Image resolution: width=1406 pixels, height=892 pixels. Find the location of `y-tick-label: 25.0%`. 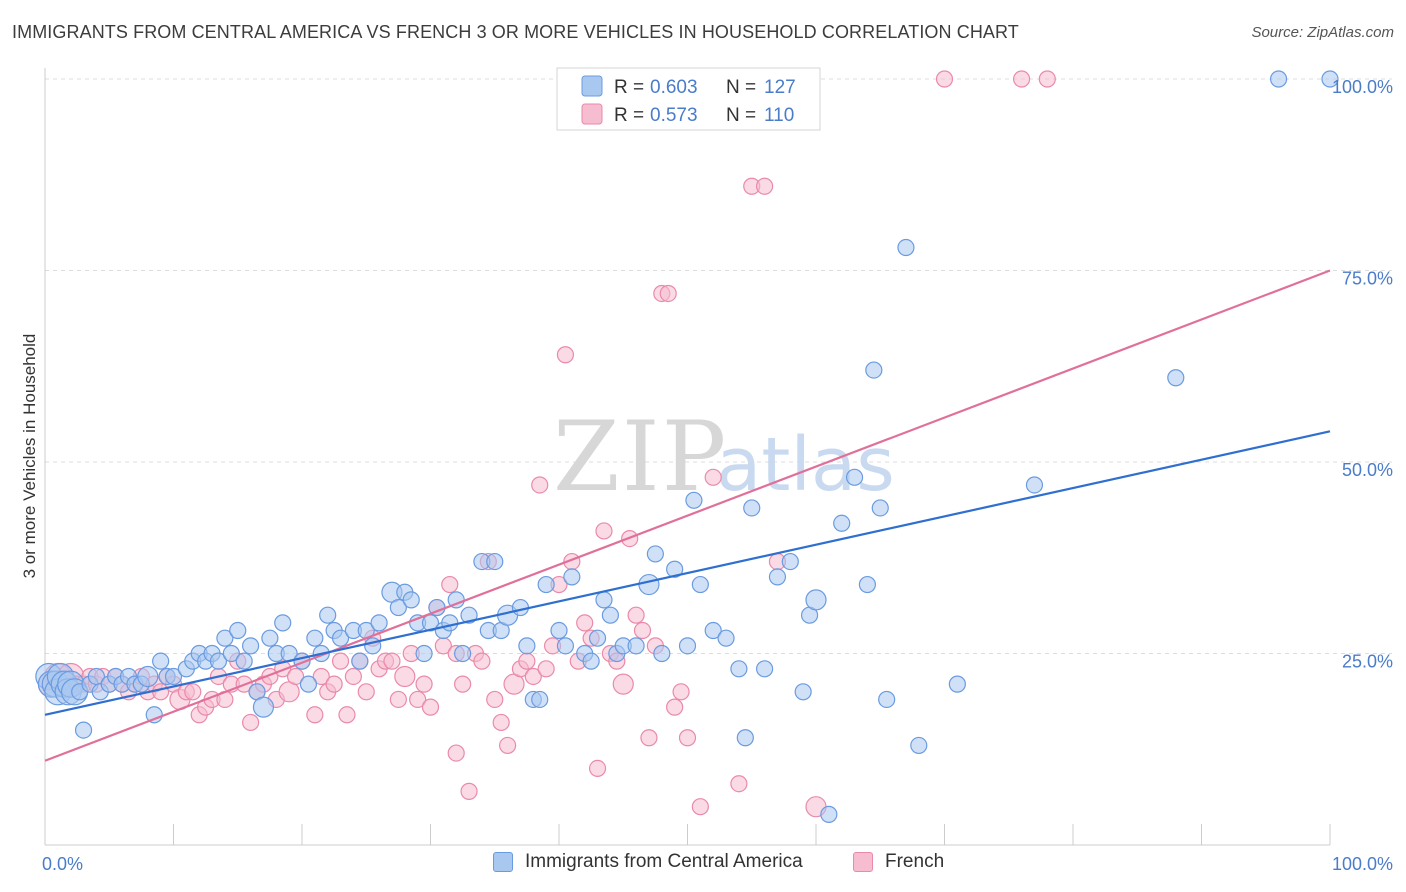

y-tick-label: 25.0% is located at coordinates (1367, 662).